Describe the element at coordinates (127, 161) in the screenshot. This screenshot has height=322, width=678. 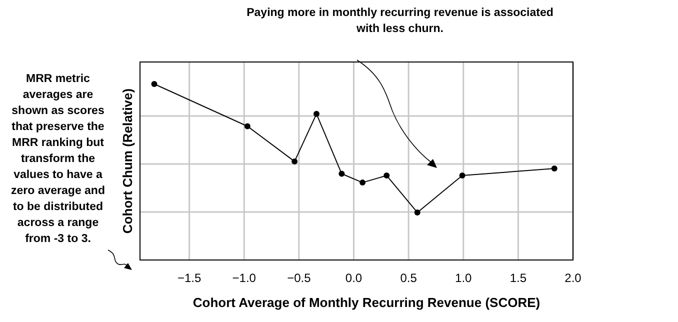
I see `y-axis-title: Cohort Chum (Relative)` at that location.